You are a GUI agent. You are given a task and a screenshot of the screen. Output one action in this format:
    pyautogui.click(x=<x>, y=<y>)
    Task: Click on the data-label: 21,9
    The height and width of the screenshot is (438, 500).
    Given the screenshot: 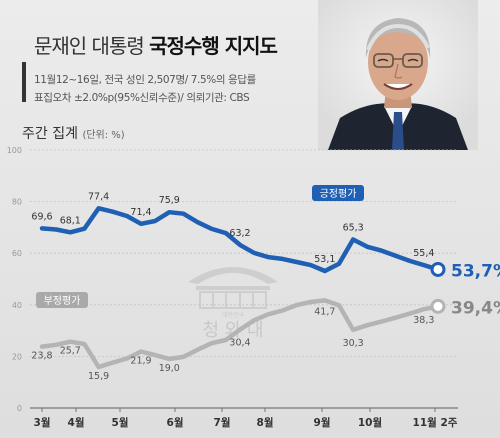 What is the action you would take?
    pyautogui.click(x=140, y=360)
    